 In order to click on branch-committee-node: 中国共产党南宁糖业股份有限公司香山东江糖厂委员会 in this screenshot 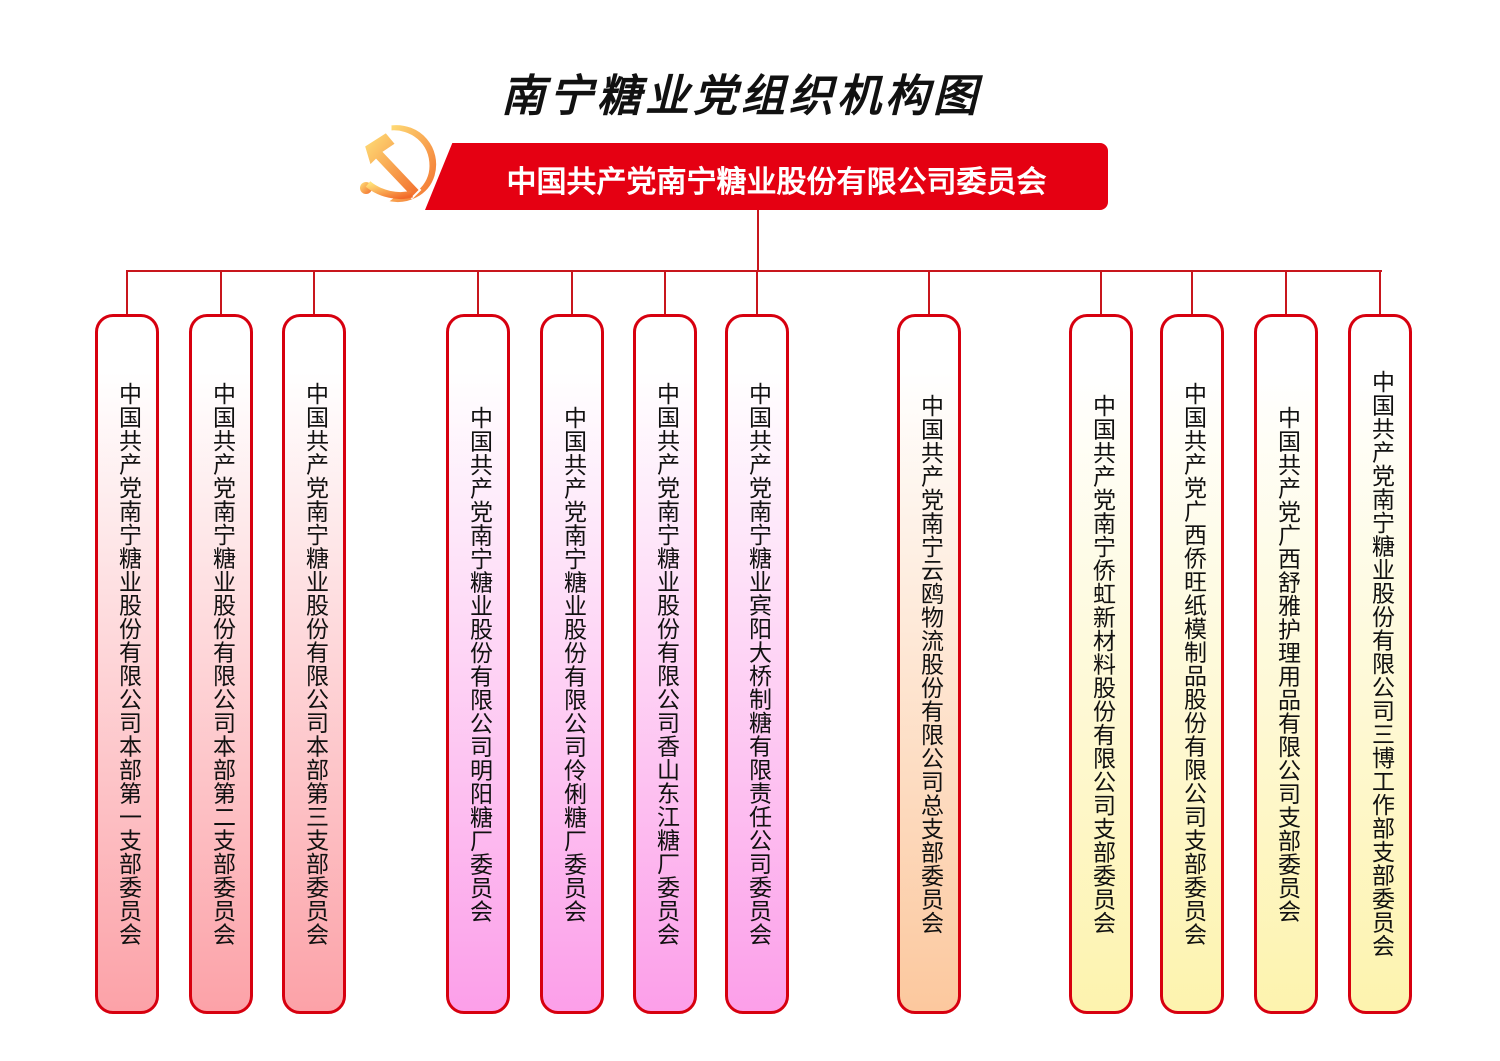, I will do `click(665, 664)`.